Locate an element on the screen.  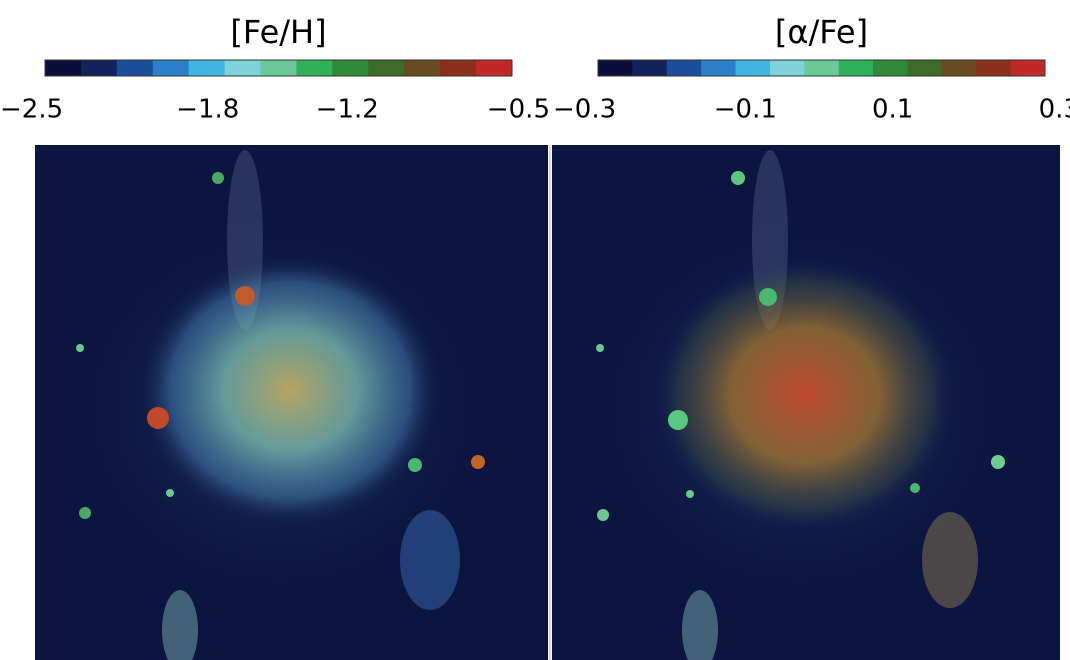
colorbar-tick-label: −0.5 is located at coordinates (518, 110).